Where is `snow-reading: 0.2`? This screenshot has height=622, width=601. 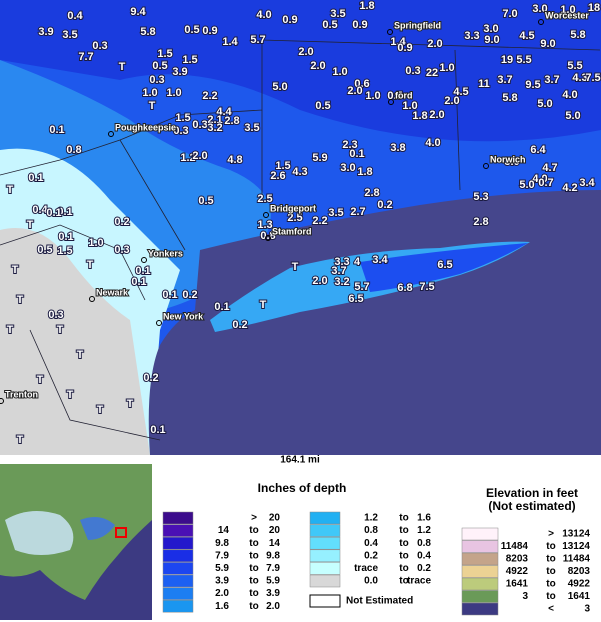
snow-reading: 0.2 is located at coordinates (384, 205).